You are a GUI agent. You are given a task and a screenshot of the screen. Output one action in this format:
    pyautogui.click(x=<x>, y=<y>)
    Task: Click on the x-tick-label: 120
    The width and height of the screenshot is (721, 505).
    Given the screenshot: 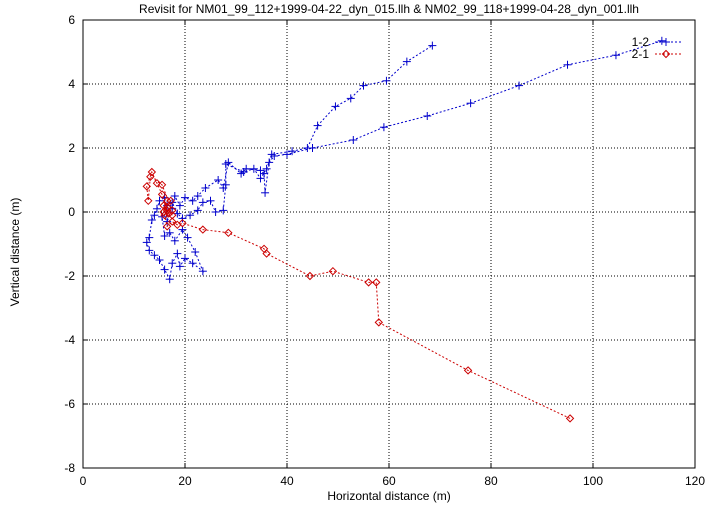 What is the action you would take?
    pyautogui.click(x=695, y=481)
    